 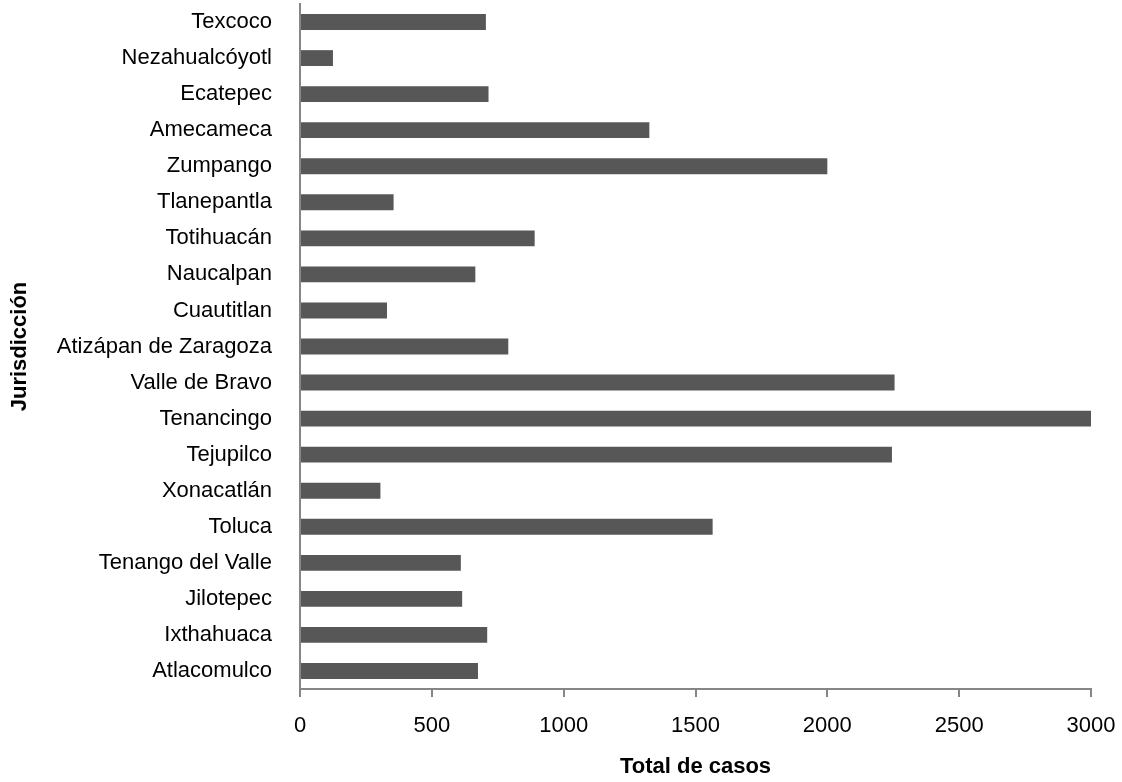 What do you see at coordinates (222, 309) in the screenshot?
I see `y-tick-label: Cuautitlan` at bounding box center [222, 309].